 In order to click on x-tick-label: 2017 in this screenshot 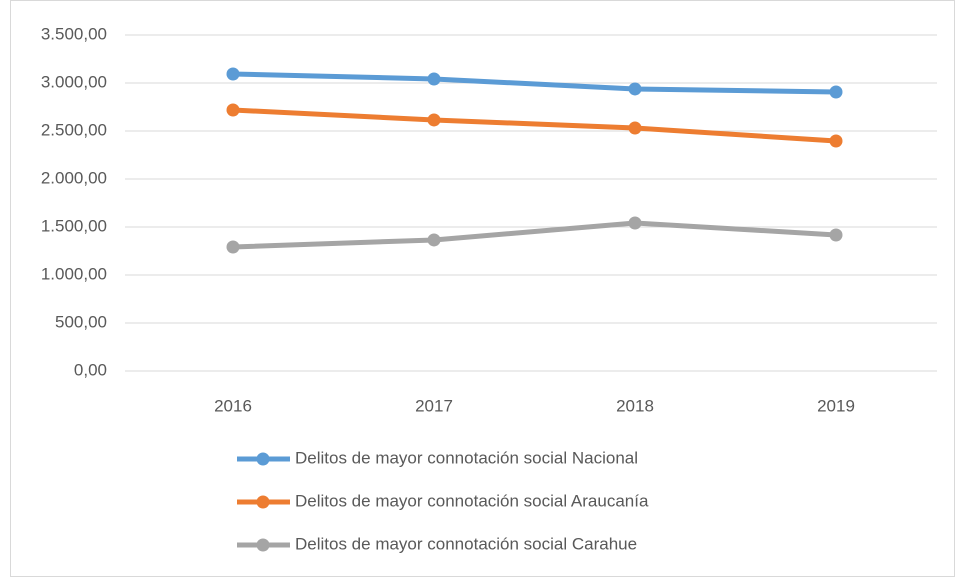, I will do `click(434, 405)`.